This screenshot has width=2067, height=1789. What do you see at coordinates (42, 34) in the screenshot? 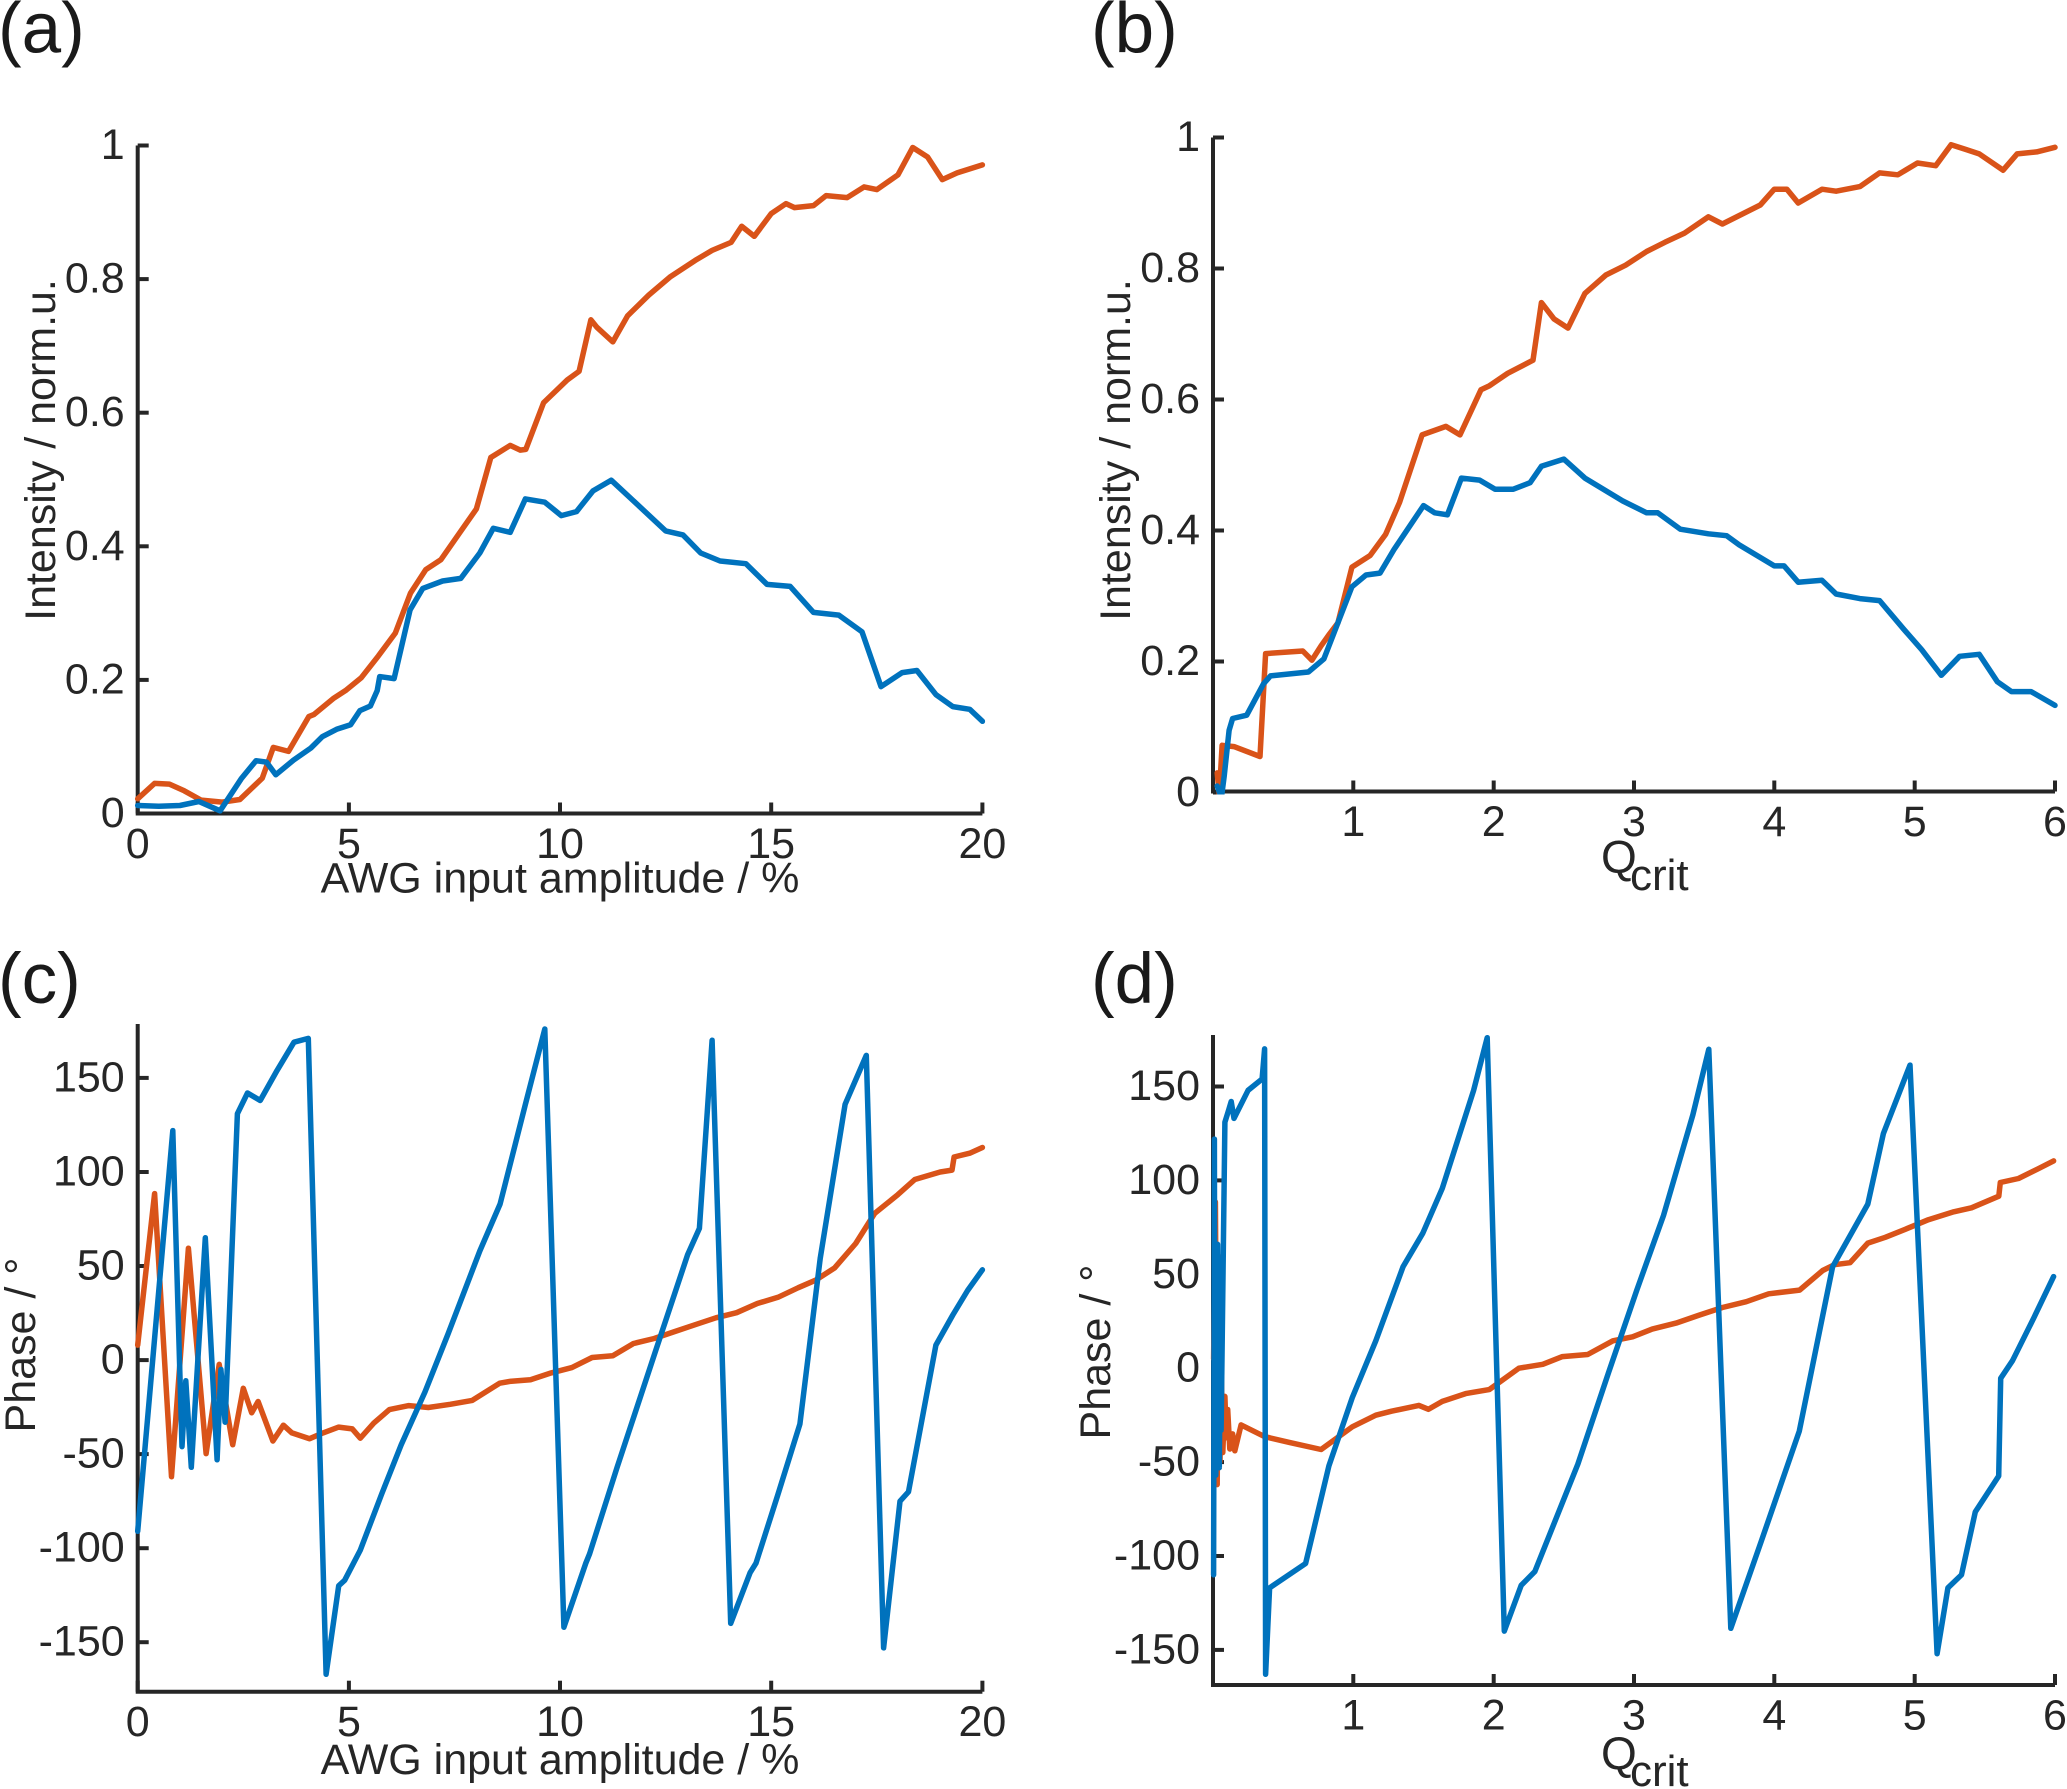
I see `svg-text: (a)` at bounding box center [42, 34].